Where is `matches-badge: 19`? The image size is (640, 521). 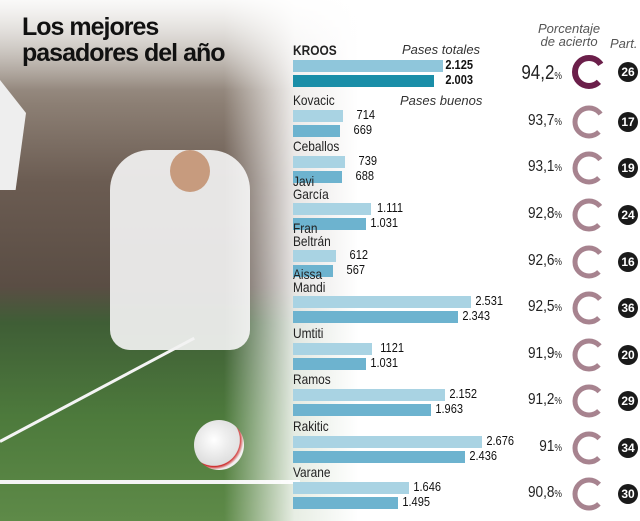
matches-badge: 19 is located at coordinates (628, 168).